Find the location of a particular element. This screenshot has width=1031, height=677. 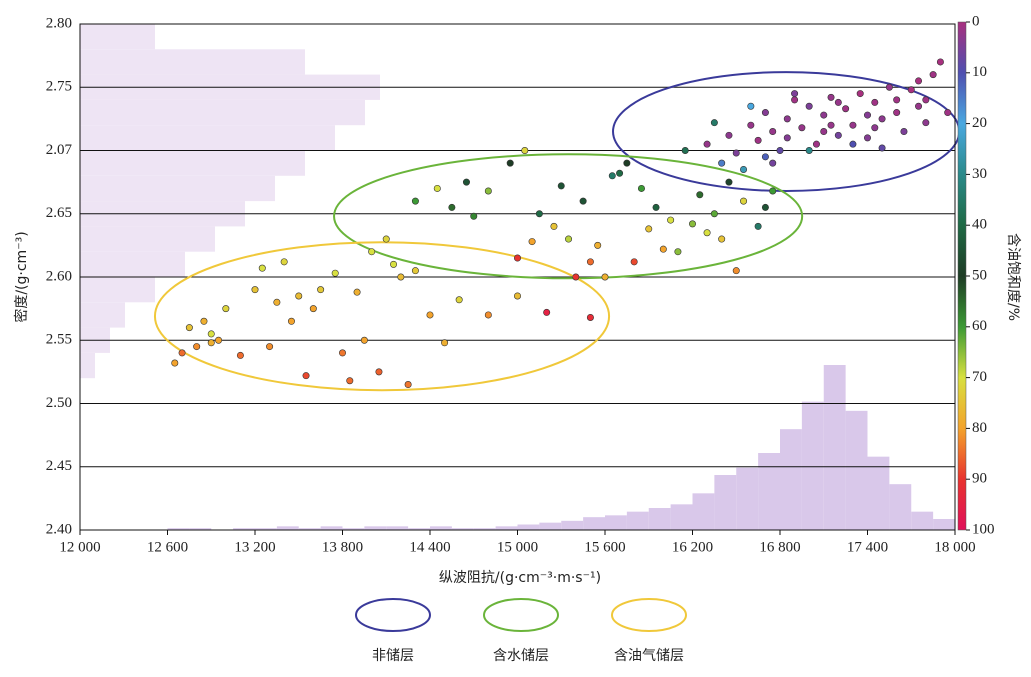

x-axis-label: 纵波阻抗/(g·cm⁻³·m·s⁻¹) is located at coordinates (520, 578).